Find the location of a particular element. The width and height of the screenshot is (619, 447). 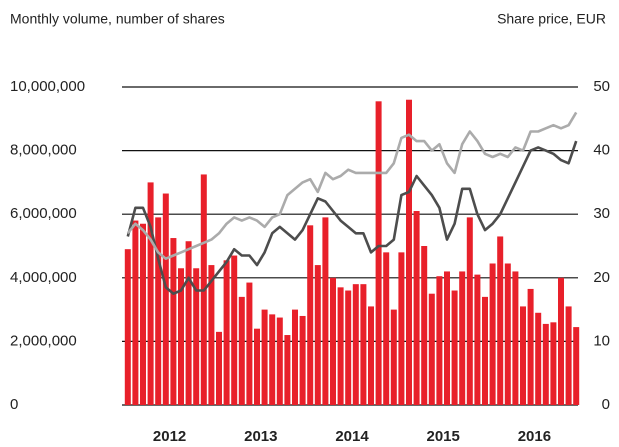

x-tick-label: 2015 is located at coordinates (443, 436).